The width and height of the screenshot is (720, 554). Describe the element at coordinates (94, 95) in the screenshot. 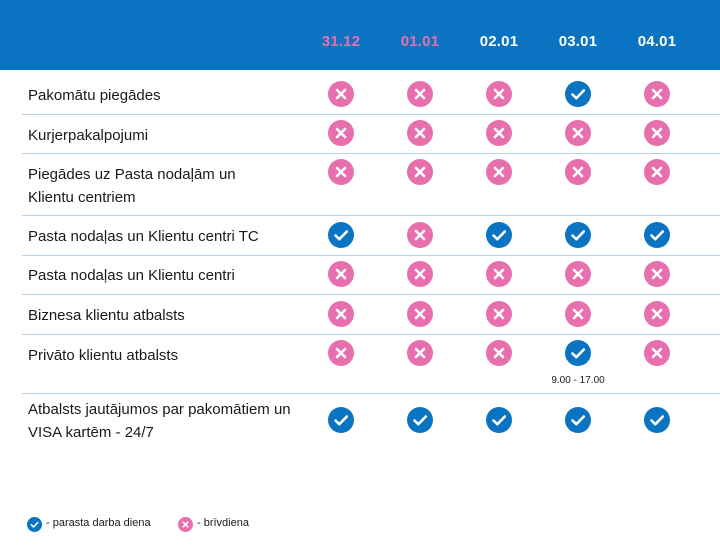

I see `row-label: Pakomātu piegādes` at that location.